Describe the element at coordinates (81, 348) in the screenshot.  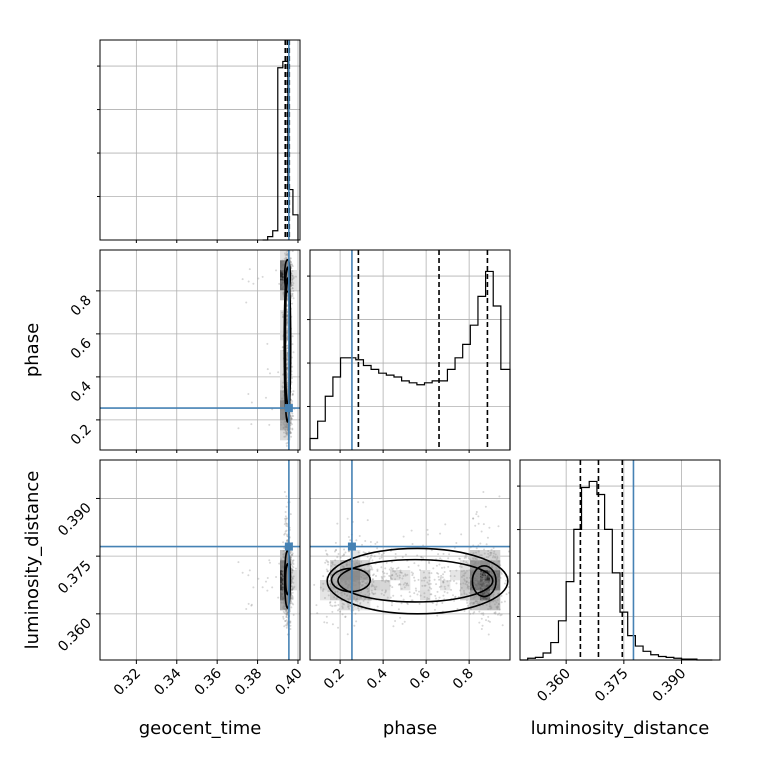
I see `y-tick-label: 0.6` at that location.